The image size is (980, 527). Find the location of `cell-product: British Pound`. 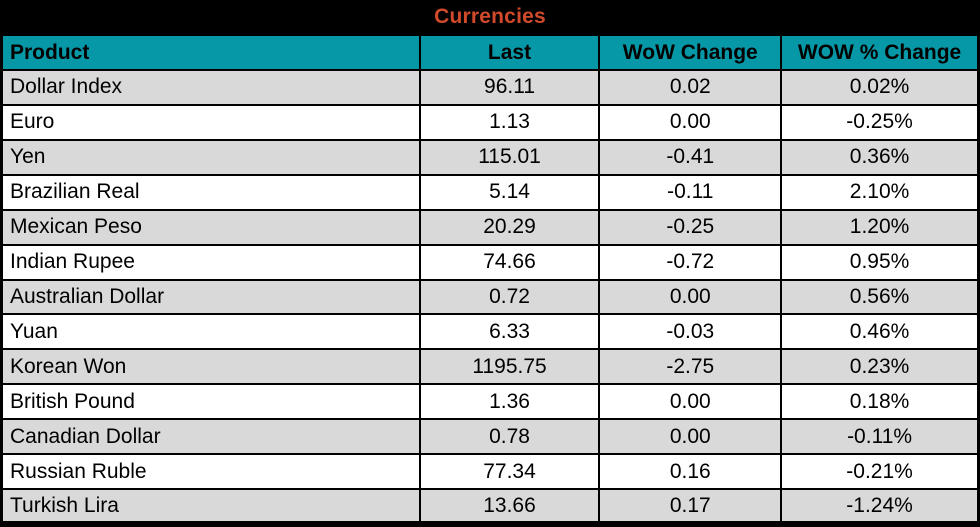

cell-product: British Pound is located at coordinates (210, 402).